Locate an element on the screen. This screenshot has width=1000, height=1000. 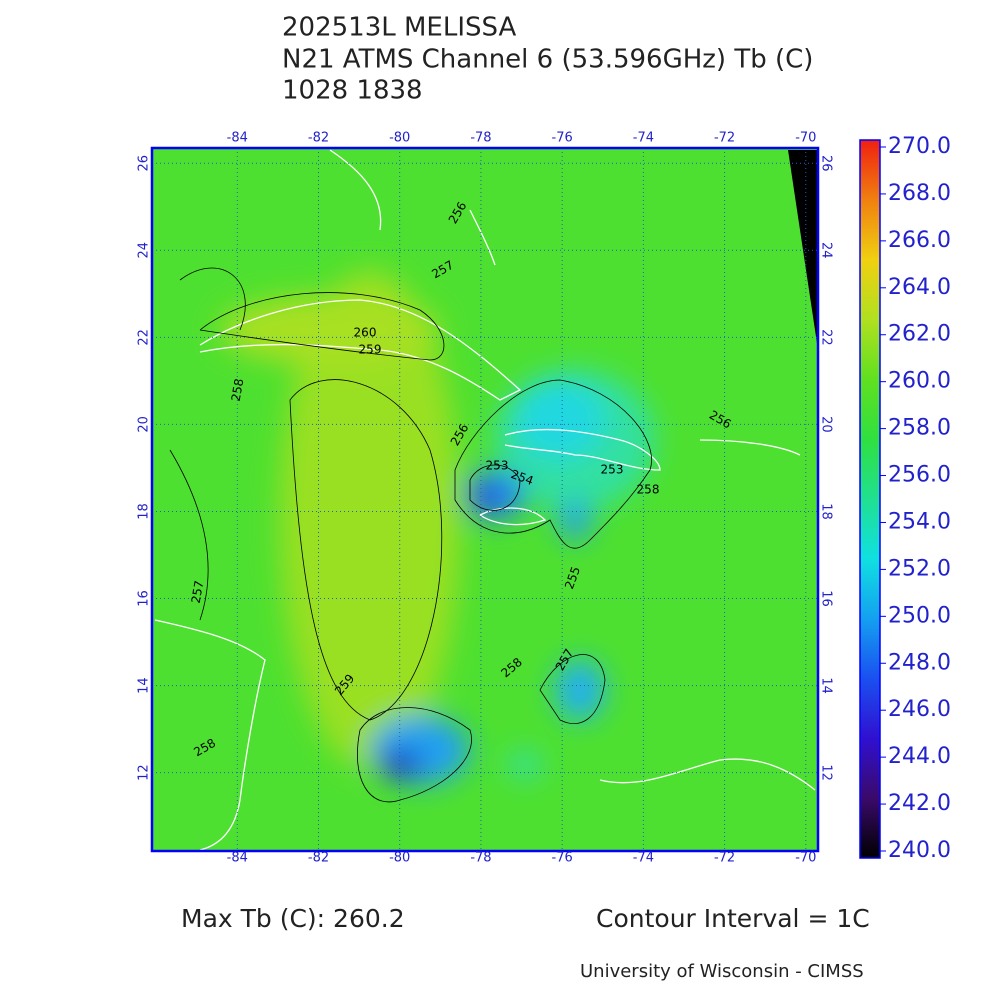
colorbar-tick-label: 270.0 is located at coordinates (919, 146).